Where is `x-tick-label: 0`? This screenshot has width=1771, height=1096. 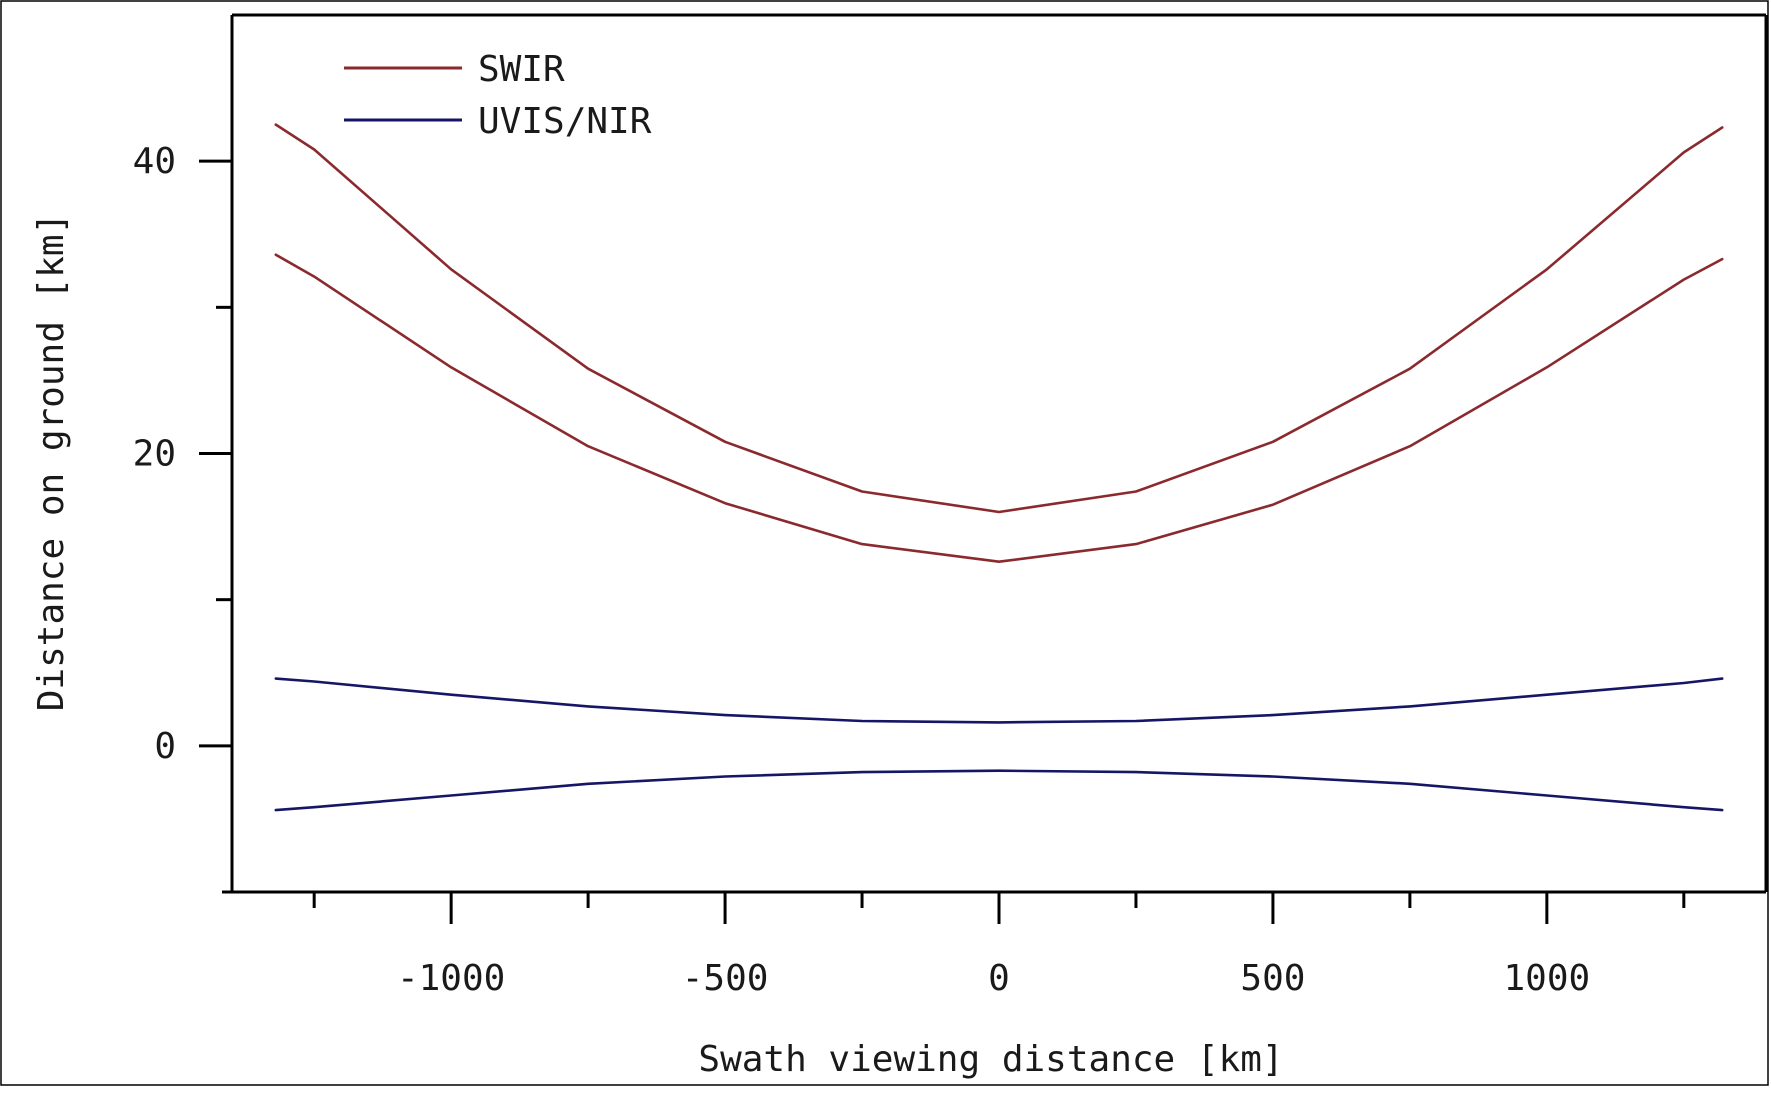
x-tick-label: 0 is located at coordinates (999, 978).